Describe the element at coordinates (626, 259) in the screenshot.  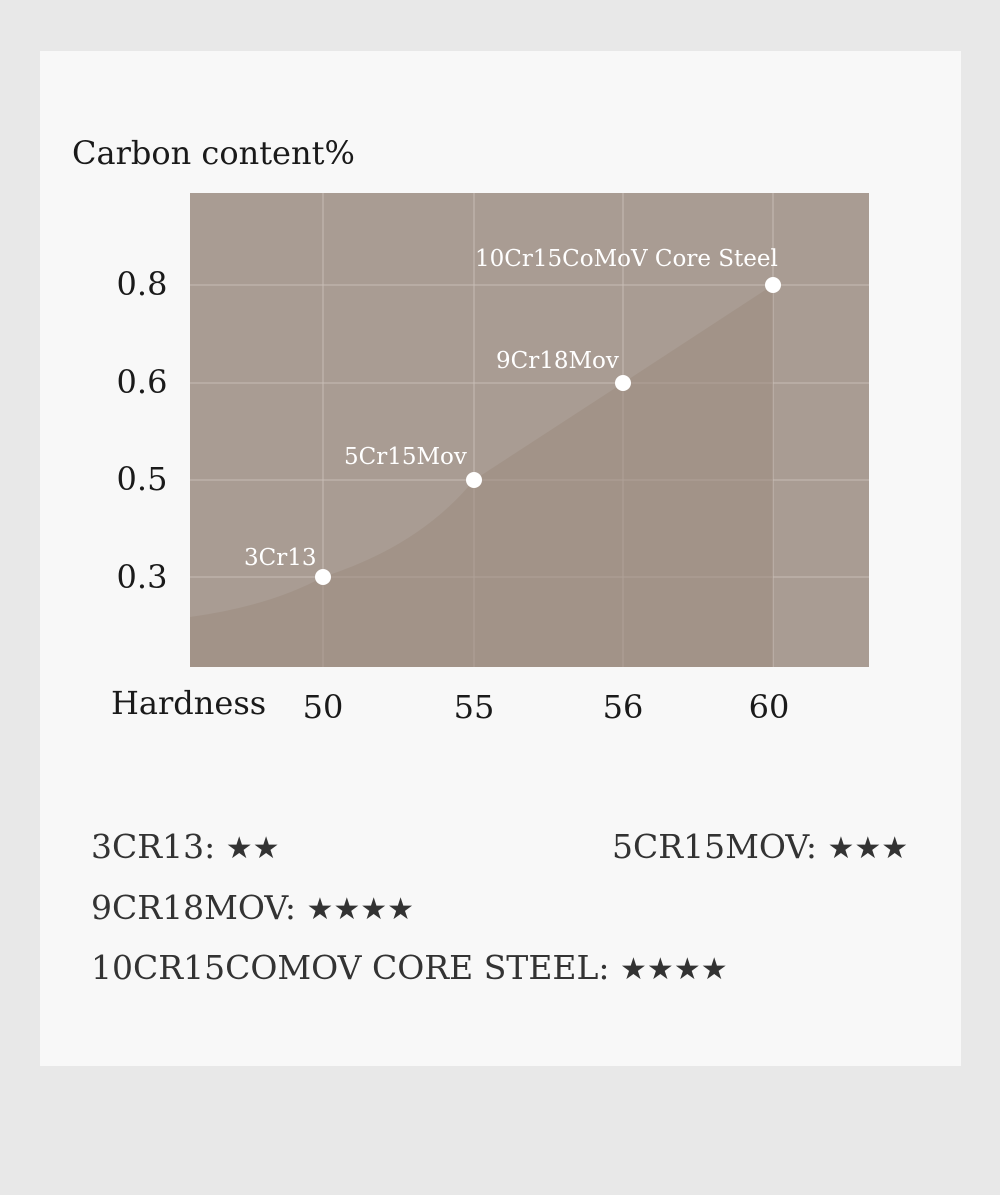
I see `point-label: 10Cr15CoMoV Core Steel` at that location.